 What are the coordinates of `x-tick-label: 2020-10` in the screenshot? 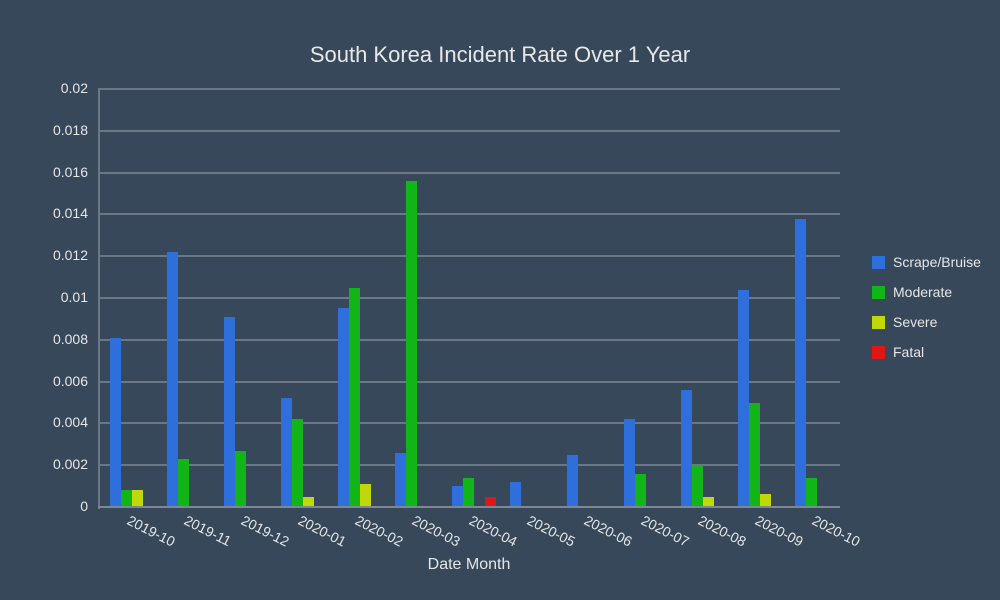 It's located at (836, 531).